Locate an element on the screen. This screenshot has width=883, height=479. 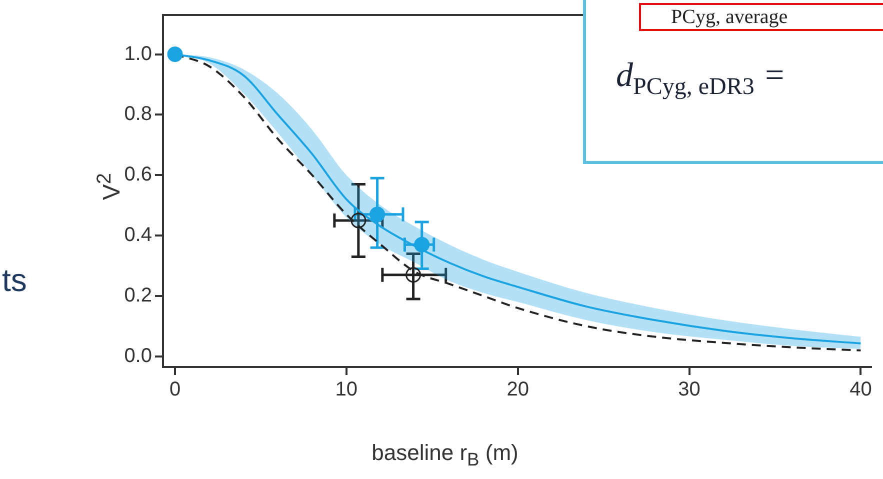
x-tick-label: 20 is located at coordinates (517, 389).